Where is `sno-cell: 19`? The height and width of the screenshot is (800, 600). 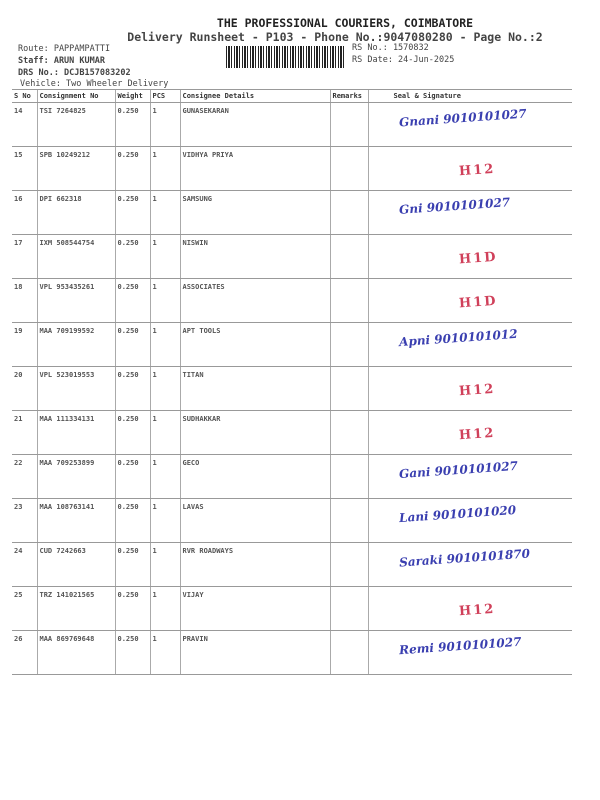
sno-cell: 19 is located at coordinates (24, 344).